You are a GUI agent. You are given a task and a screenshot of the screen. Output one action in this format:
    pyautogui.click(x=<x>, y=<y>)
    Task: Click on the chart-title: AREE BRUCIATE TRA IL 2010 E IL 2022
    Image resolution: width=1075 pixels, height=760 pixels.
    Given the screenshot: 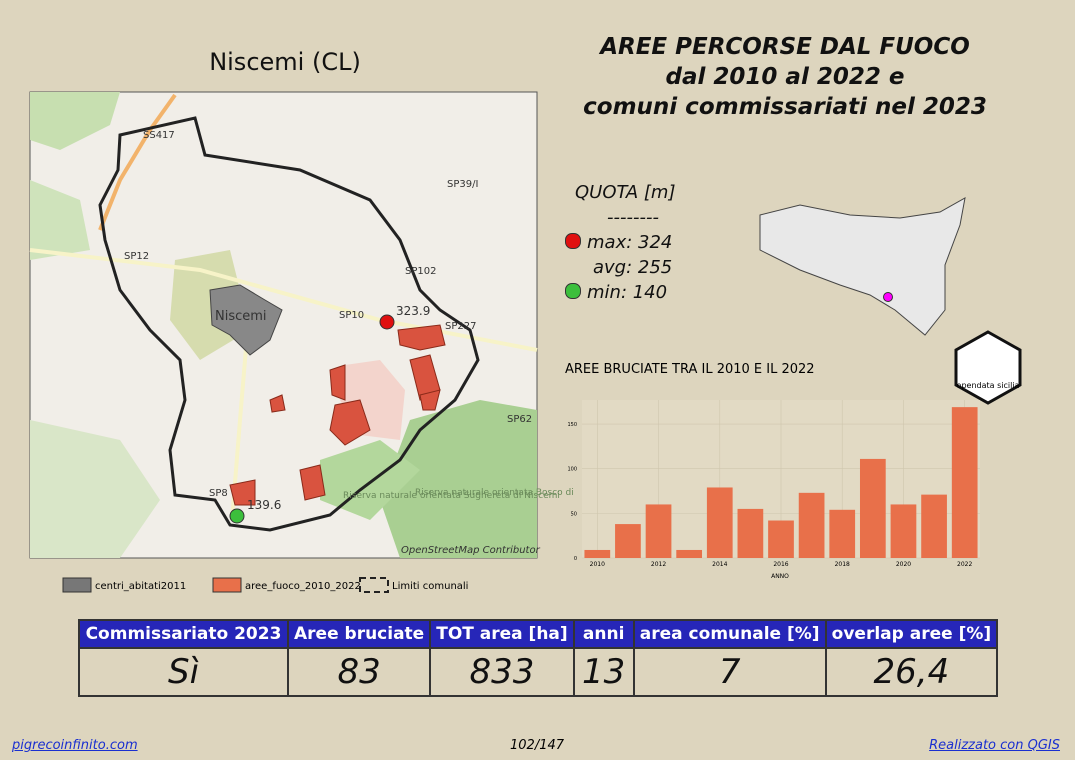 What is the action you would take?
    pyautogui.click(x=690, y=369)
    